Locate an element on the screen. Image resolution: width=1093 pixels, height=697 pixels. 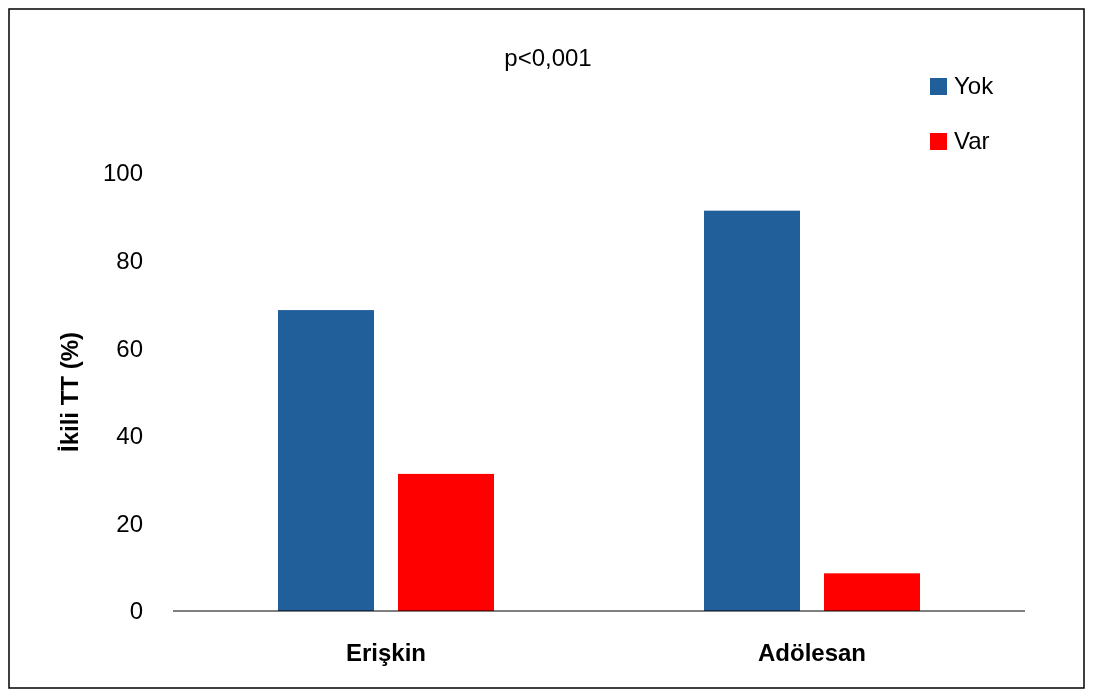
legend-label: Var is located at coordinates (972, 141).